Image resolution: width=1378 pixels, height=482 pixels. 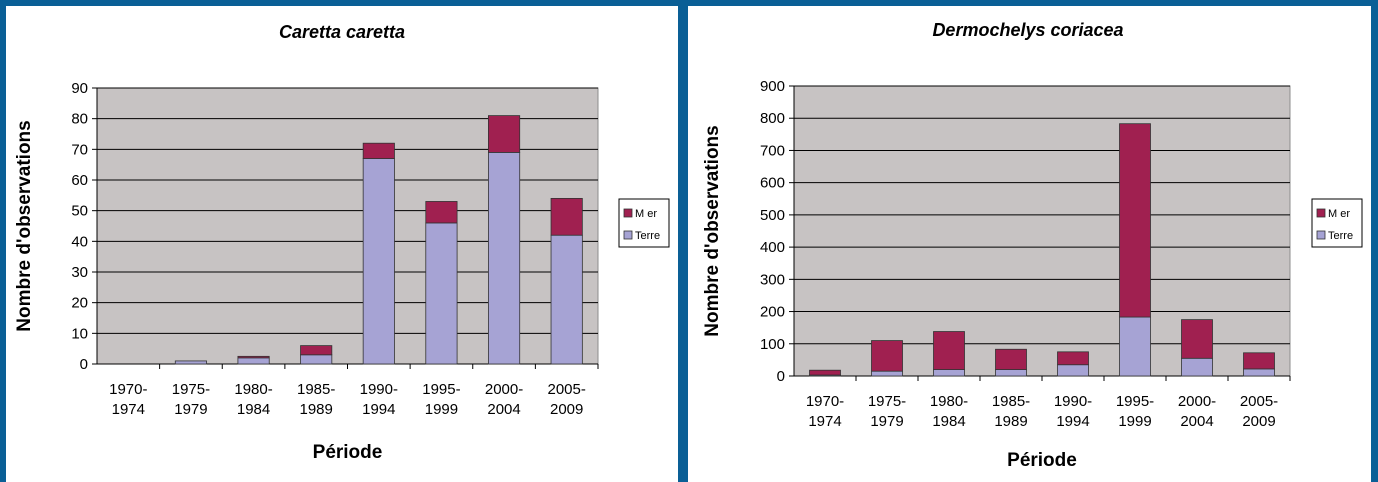 What do you see at coordinates (79, 303) in the screenshot?
I see `y-tick-label: 20` at bounding box center [79, 303].